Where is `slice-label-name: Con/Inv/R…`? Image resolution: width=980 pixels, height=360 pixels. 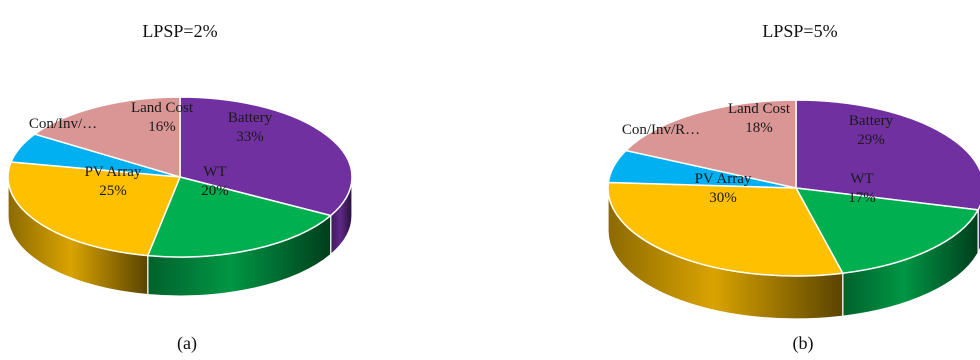 slice-label-name: Con/Inv/R… is located at coordinates (661, 130).